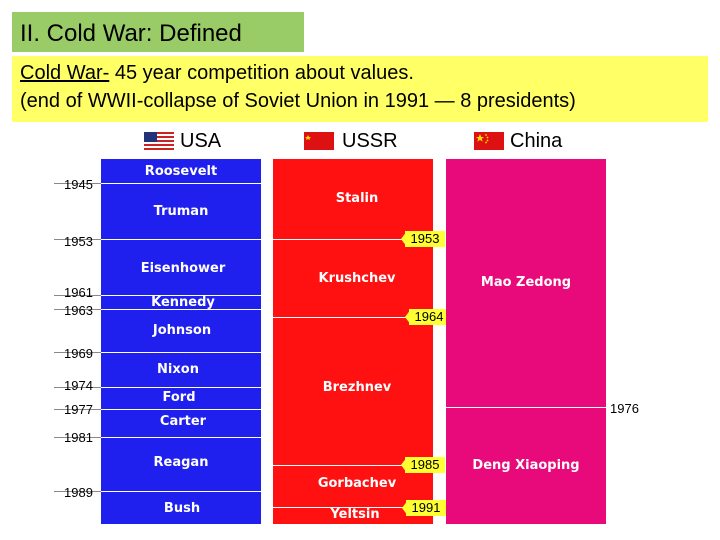 The image size is (720, 540). Describe the element at coordinates (182, 330) in the screenshot. I see `leader-johnson: Johnson` at that location.